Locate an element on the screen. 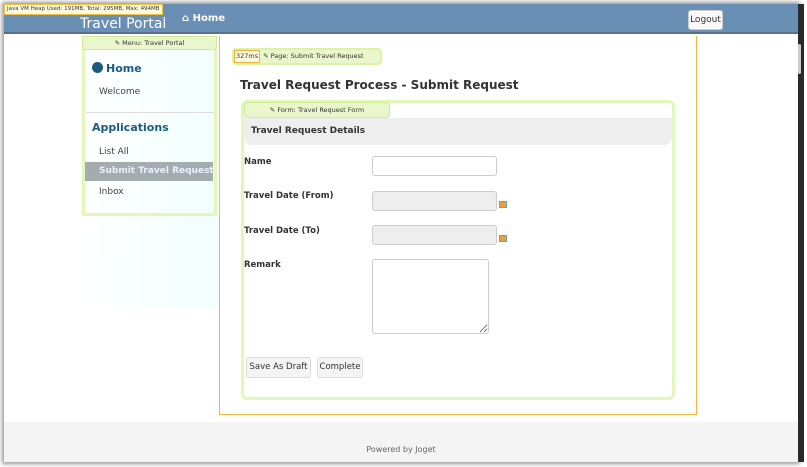 The image size is (807, 467). scrollbar-thumb is located at coordinates (799, 59).